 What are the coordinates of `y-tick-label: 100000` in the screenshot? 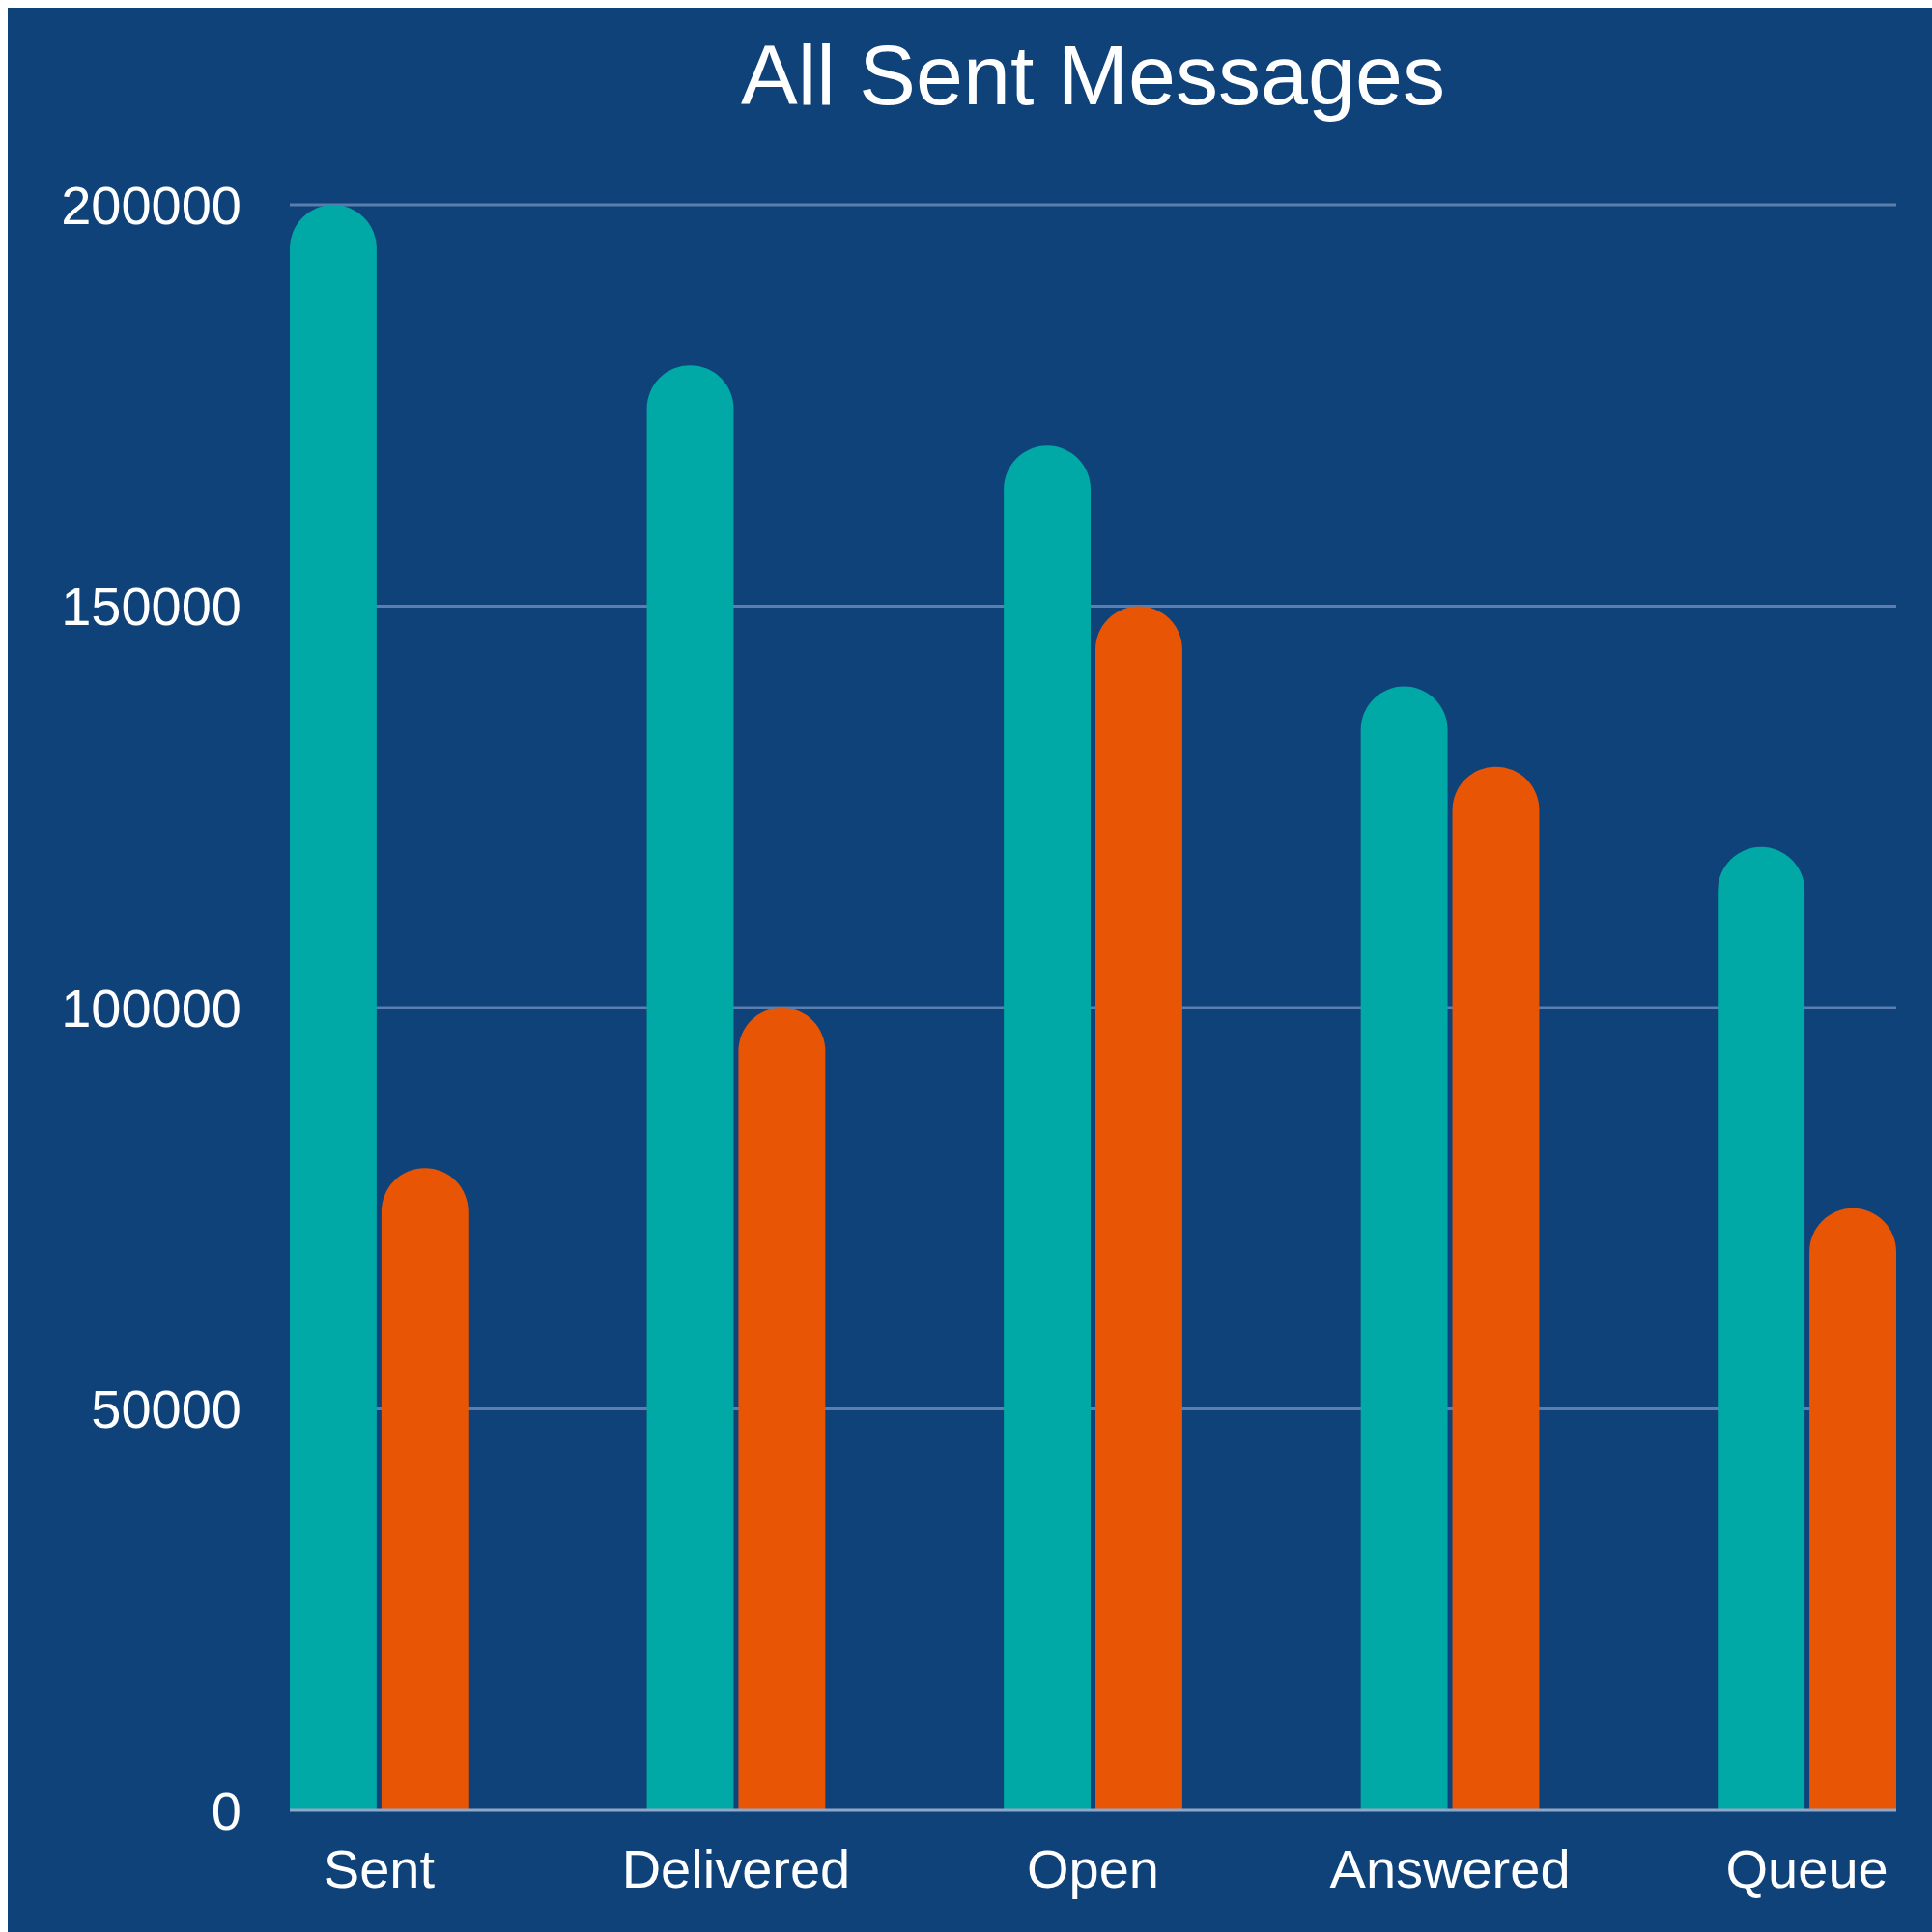 It's located at (151, 1008).